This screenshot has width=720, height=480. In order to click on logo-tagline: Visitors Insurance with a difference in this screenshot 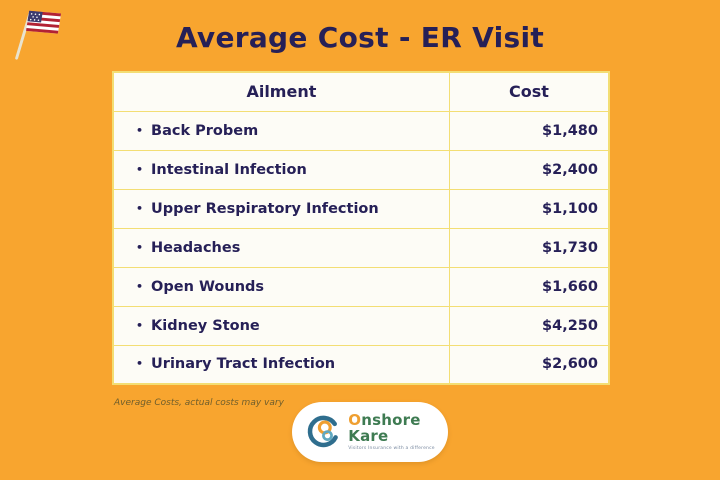, I will do `click(391, 448)`.